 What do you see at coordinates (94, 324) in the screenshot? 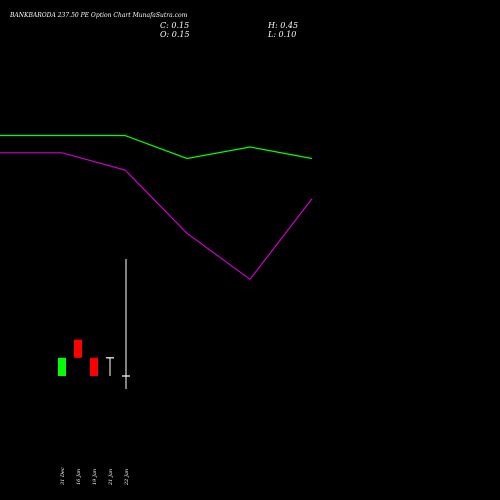
I see `candles` at bounding box center [94, 324].